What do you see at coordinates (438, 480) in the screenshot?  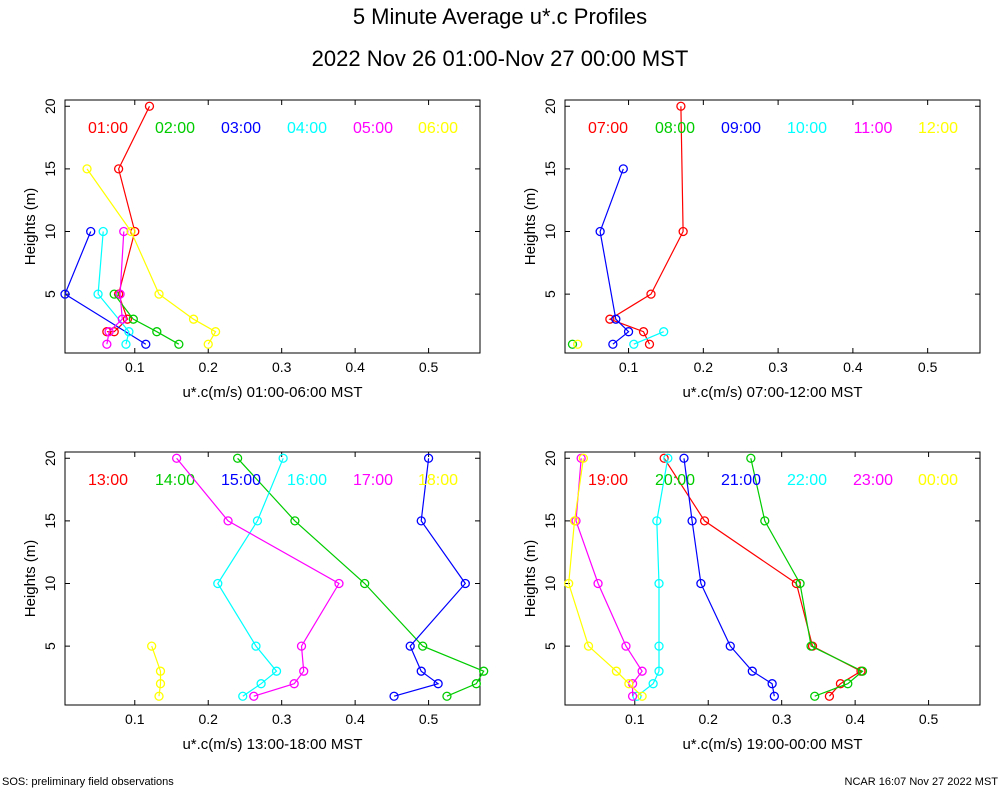 I see `legend-entry: 18:00` at bounding box center [438, 480].